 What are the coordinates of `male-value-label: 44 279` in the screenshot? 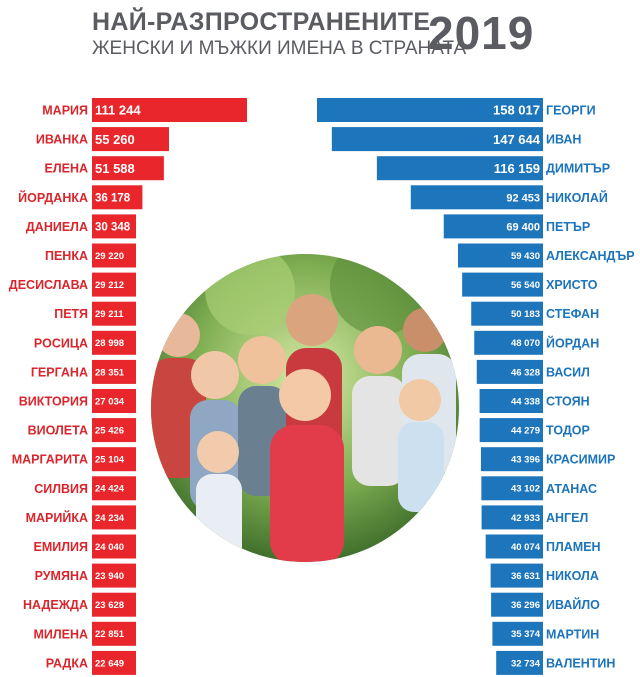 It's located at (525, 431).